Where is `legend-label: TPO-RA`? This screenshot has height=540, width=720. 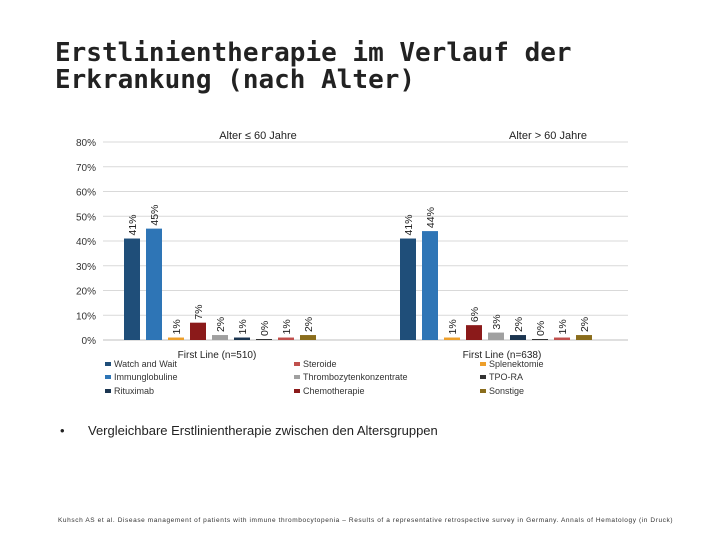 legend-label: TPO-RA is located at coordinates (506, 377).